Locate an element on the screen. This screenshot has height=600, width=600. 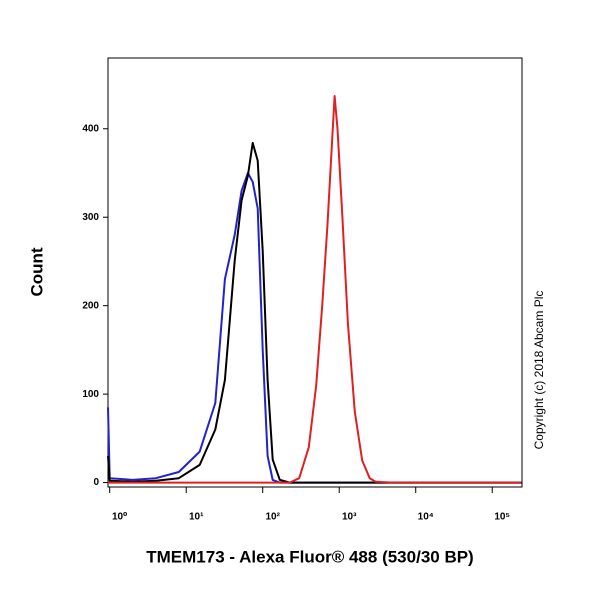
copyright: Copyright (c) 2018 Abcam Plc is located at coordinates (539, 370).